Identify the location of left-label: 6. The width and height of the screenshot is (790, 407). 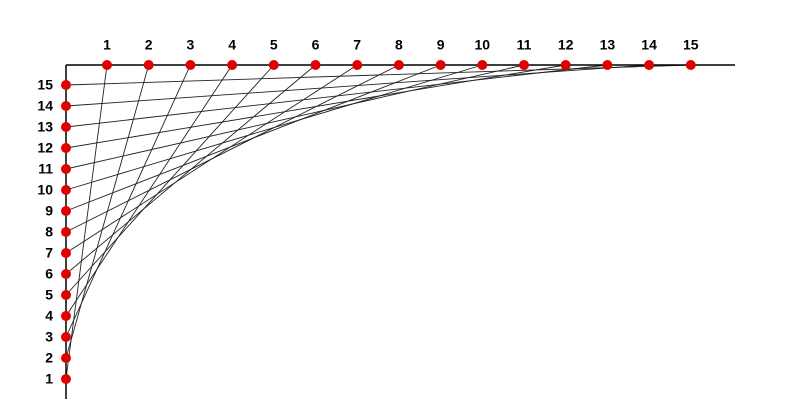
(49, 274).